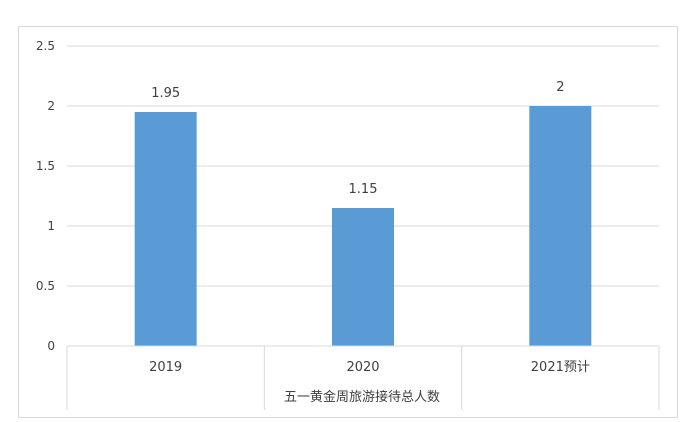 The image size is (700, 422). I want to click on y-axis-ticks: 0 0.5 1 1.5 2 2.5, so click(45, 196).